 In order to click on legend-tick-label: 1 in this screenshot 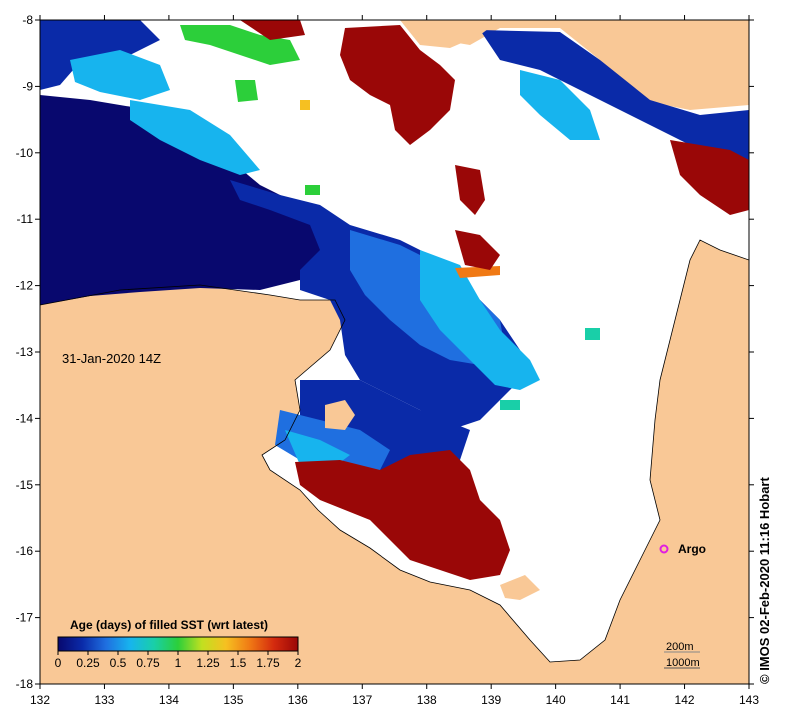, I will do `click(178, 663)`.